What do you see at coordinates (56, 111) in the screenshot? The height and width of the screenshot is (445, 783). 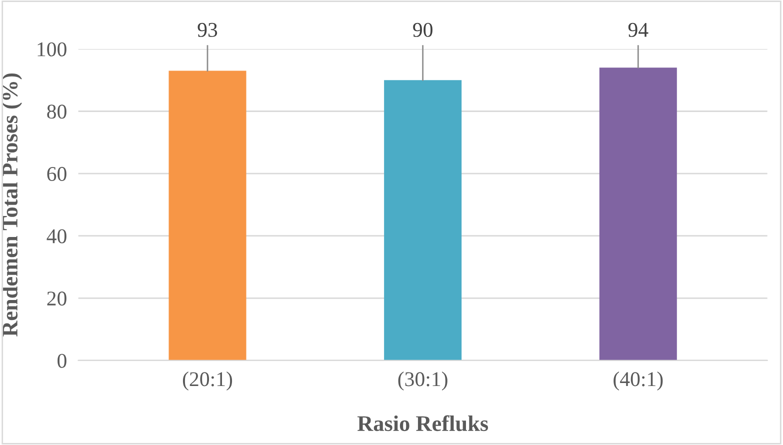 I see `y-tick-label: 80` at bounding box center [56, 111].